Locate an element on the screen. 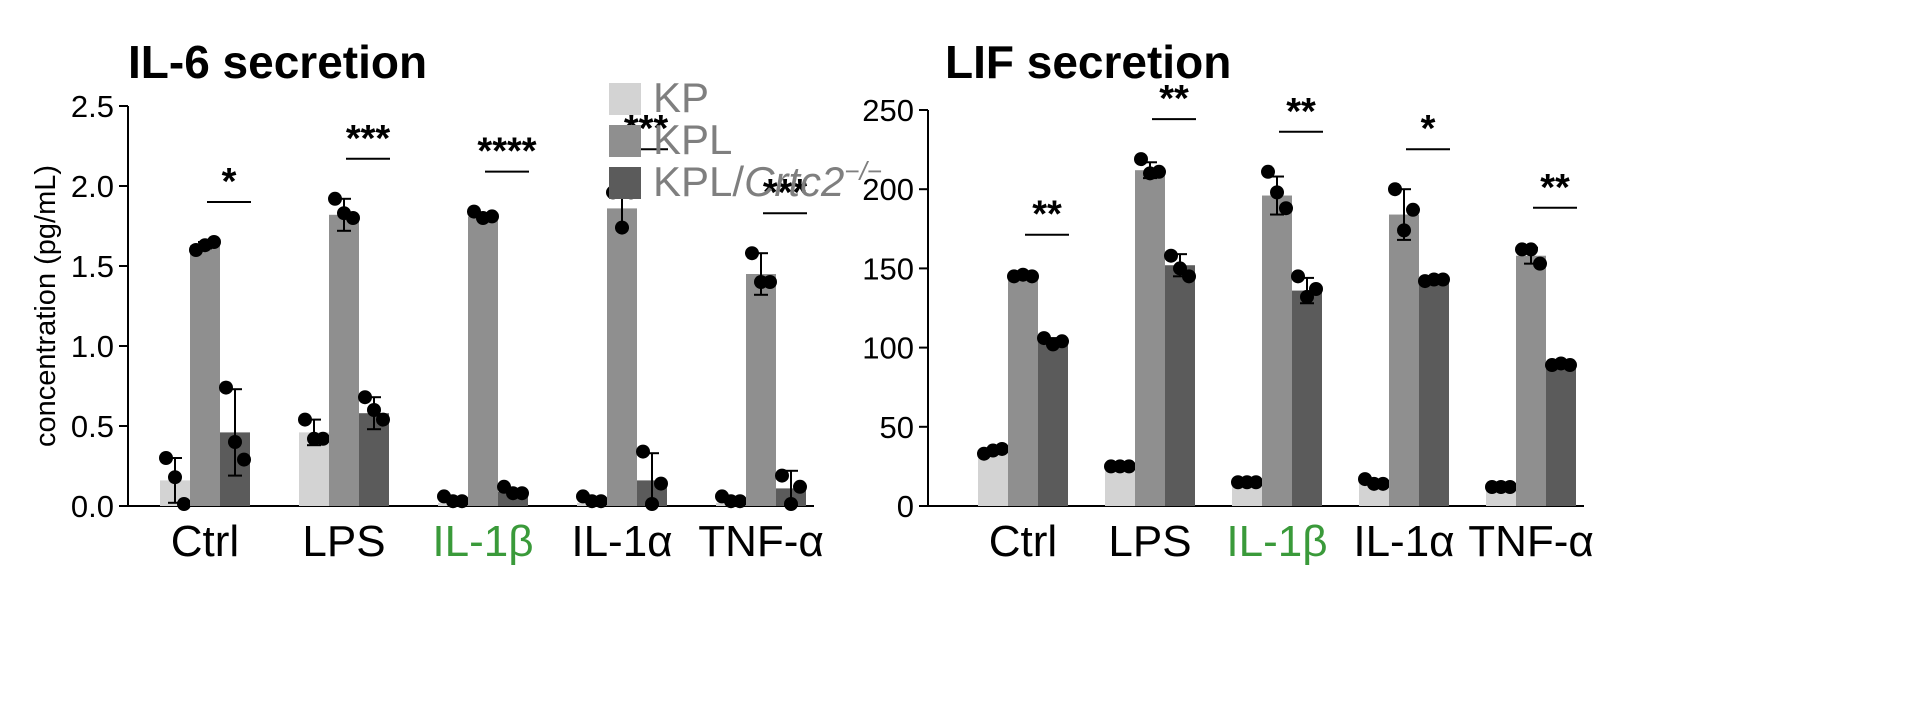  y-tick-label: 250 is located at coordinates (888, 110).